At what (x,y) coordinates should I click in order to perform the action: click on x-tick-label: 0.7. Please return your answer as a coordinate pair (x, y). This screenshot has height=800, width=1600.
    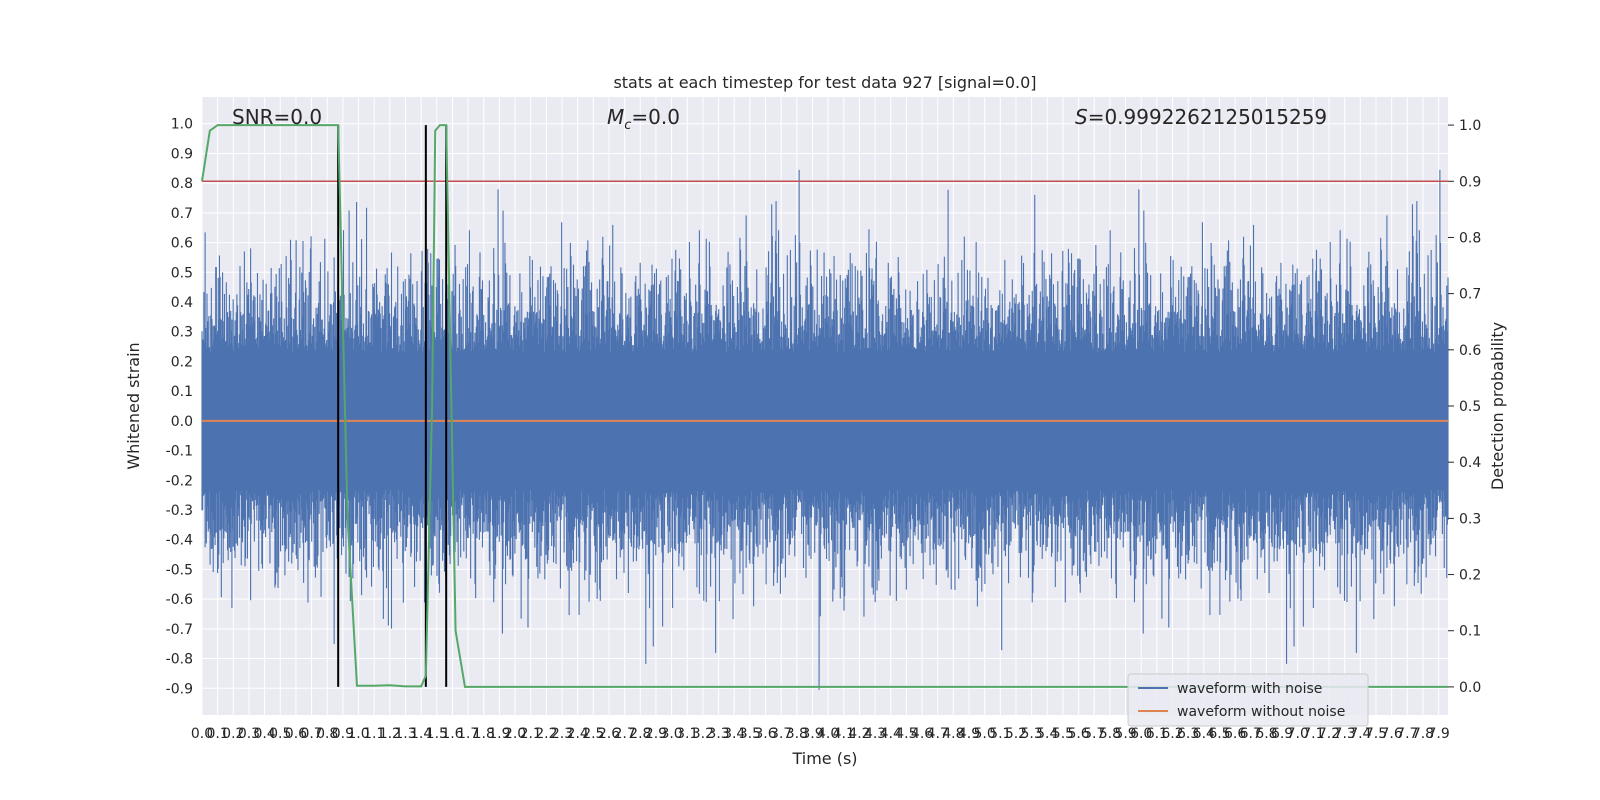
    Looking at the image, I should click on (311, 734).